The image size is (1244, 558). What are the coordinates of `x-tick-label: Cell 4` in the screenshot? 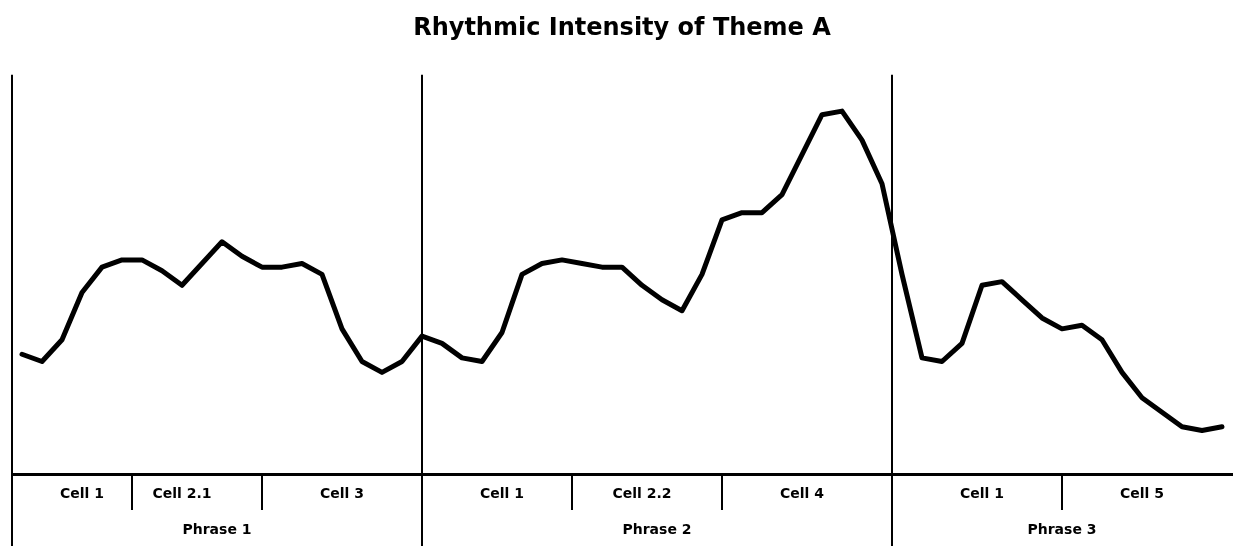 It's located at (802, 492).